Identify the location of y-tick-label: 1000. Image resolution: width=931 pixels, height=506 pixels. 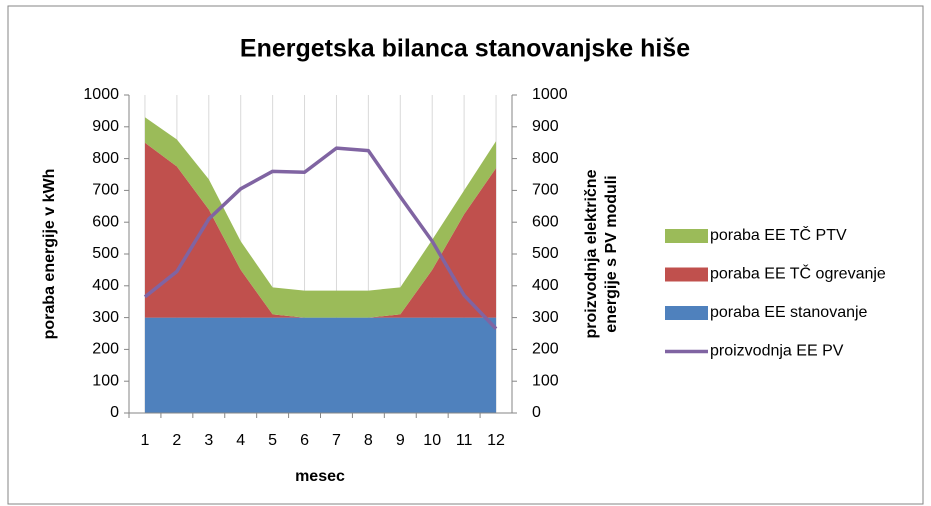
(101, 94).